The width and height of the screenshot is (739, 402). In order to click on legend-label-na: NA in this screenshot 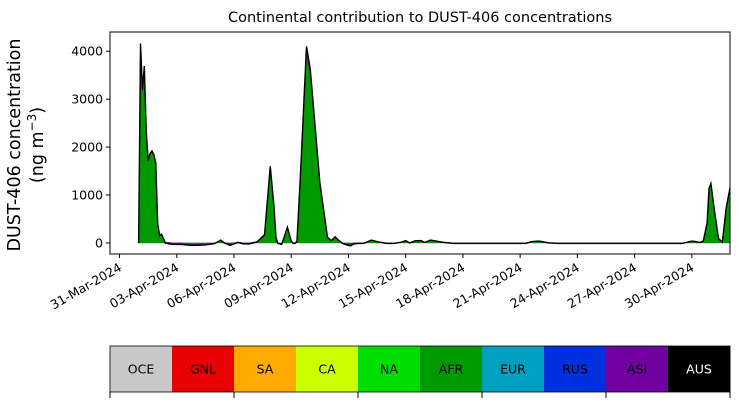, I will do `click(389, 369)`.